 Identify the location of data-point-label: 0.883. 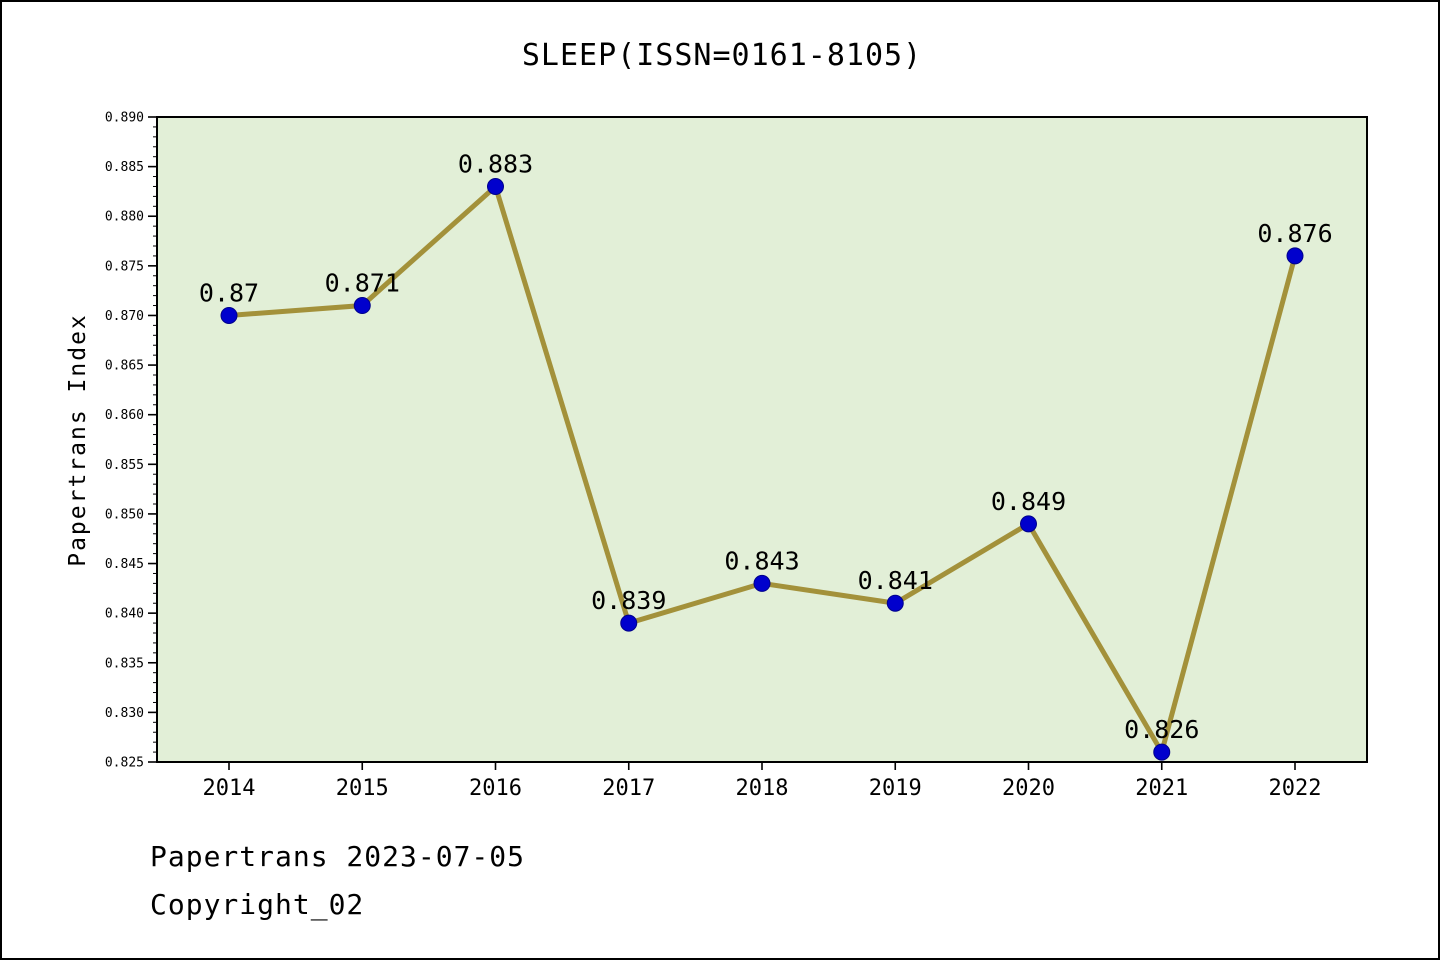
(495, 163).